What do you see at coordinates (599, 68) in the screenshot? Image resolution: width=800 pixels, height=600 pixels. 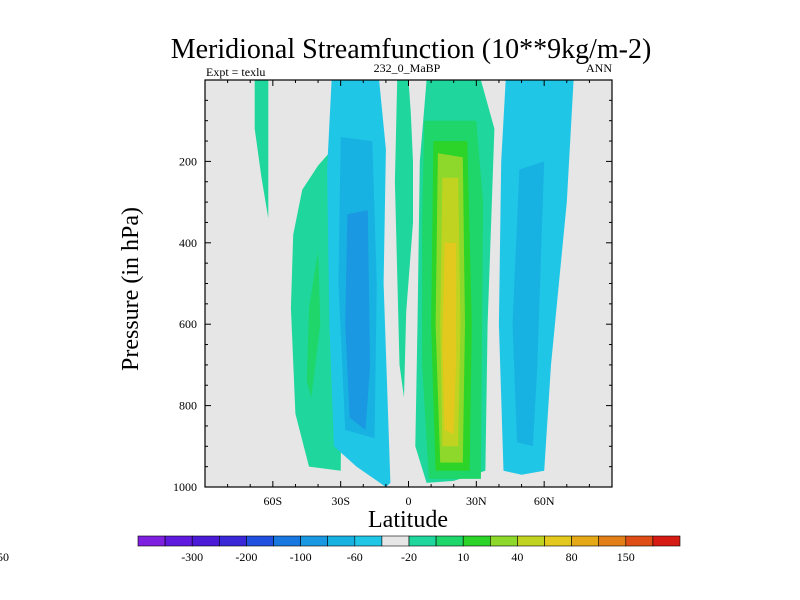 I see `subtitle-right: ANN` at bounding box center [599, 68].